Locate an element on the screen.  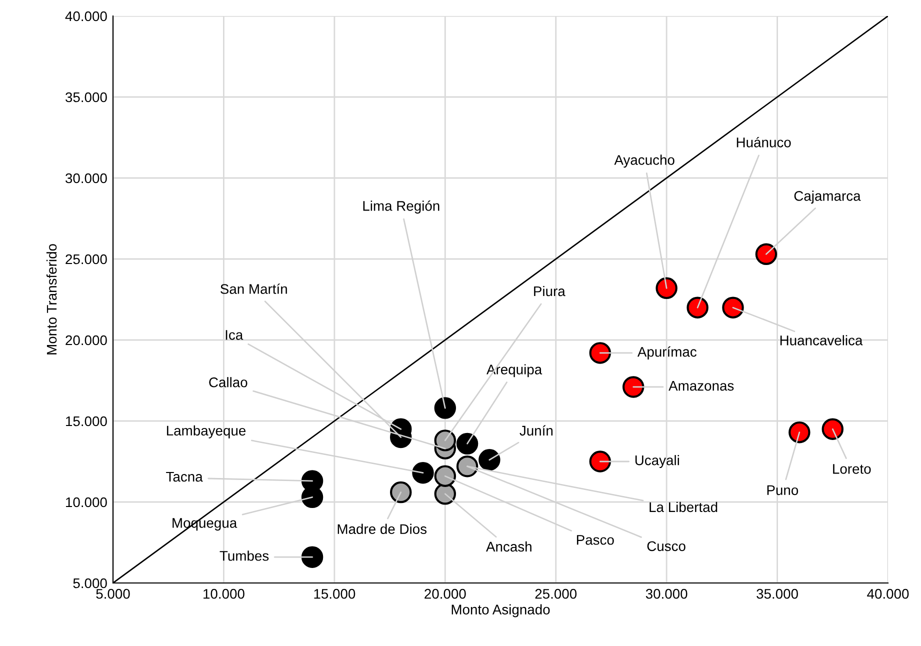
annotation: Cajamarca is located at coordinates (827, 197).